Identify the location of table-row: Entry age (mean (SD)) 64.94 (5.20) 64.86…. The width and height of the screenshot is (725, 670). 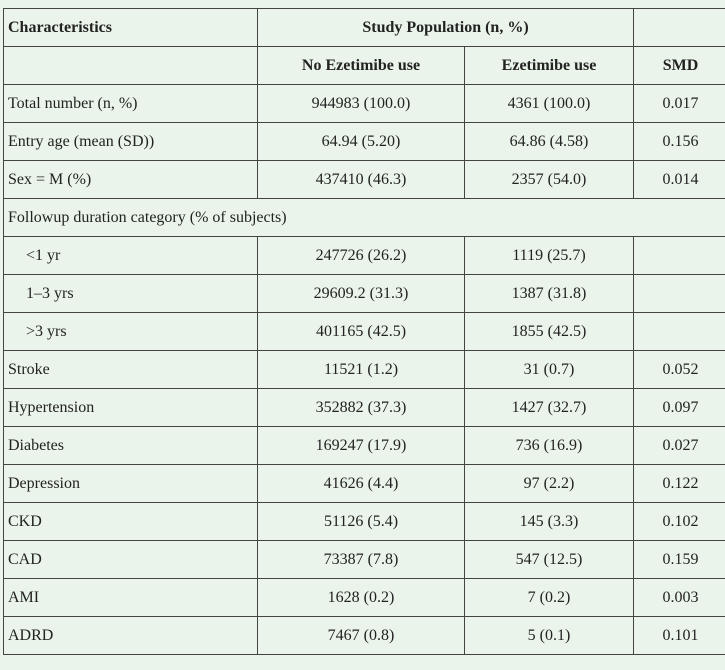
(364, 141).